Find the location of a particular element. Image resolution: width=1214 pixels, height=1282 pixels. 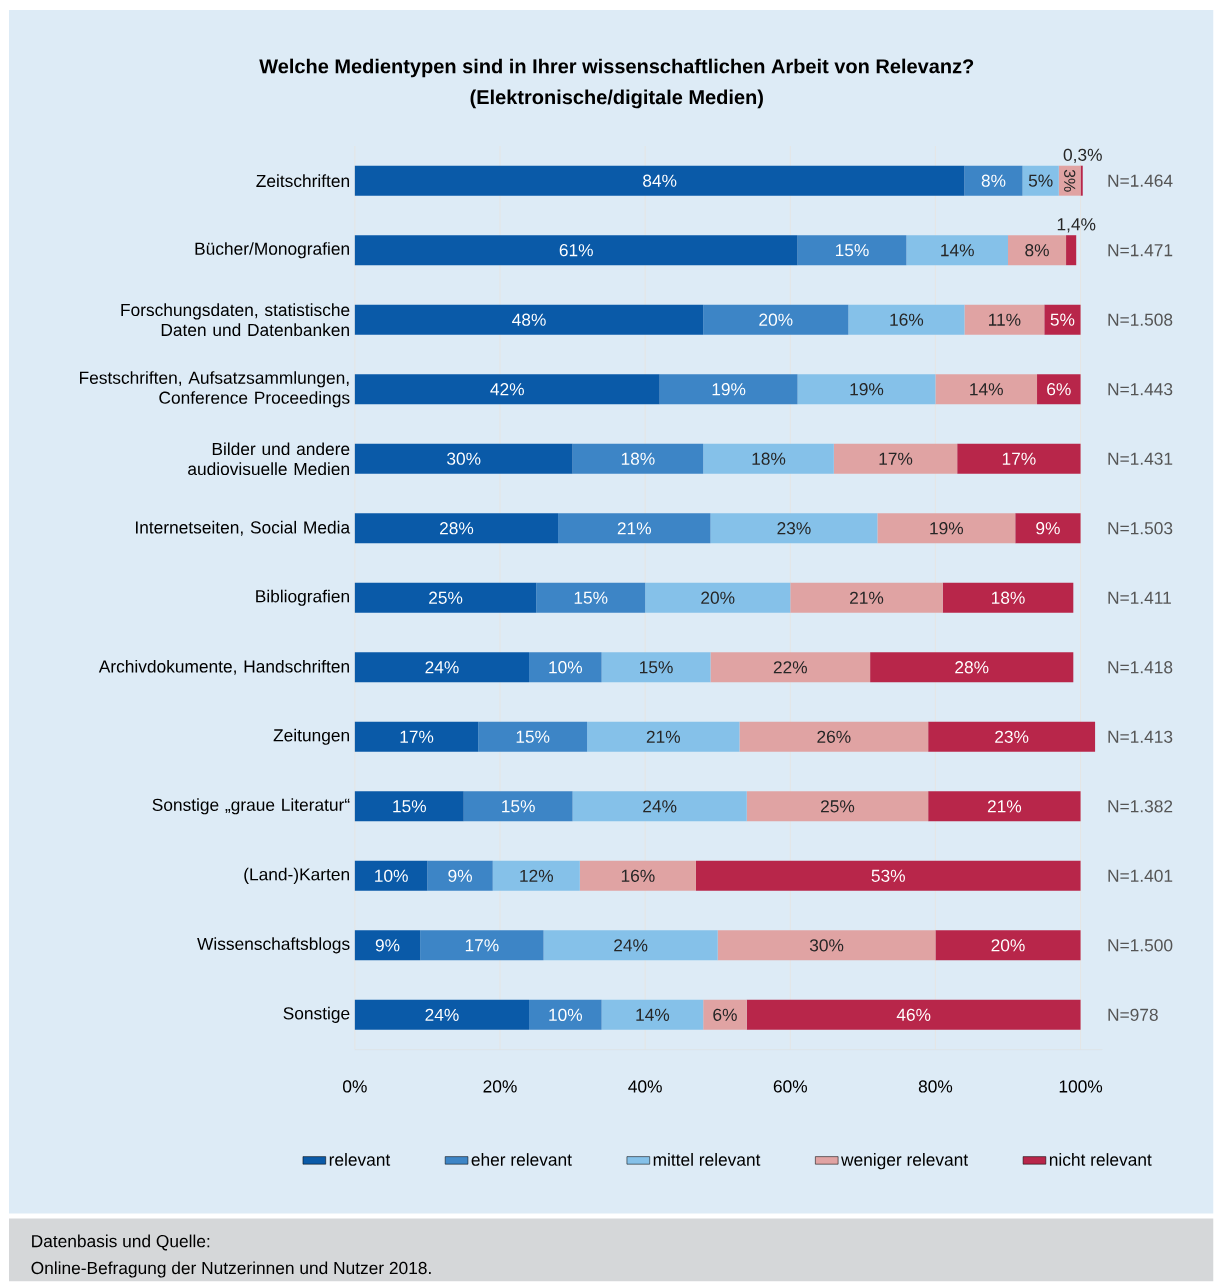

data-label: 16% is located at coordinates (638, 875).